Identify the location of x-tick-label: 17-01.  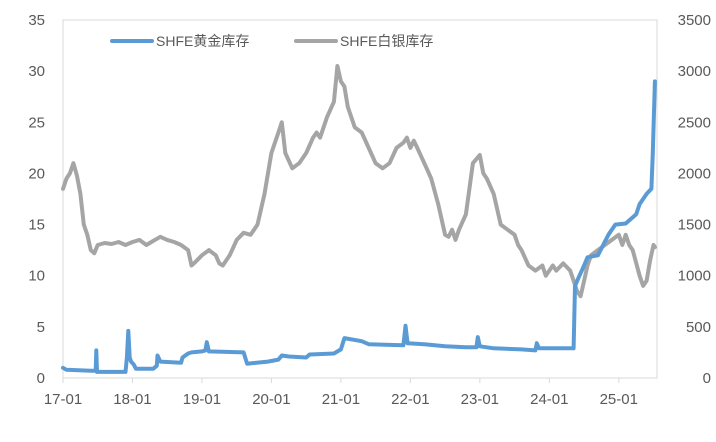
(63, 399).